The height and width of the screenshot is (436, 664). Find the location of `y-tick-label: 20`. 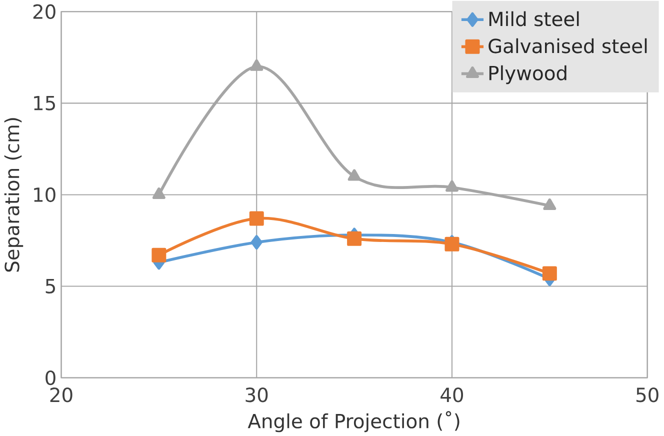

y-tick-label: 20 is located at coordinates (44, 11).